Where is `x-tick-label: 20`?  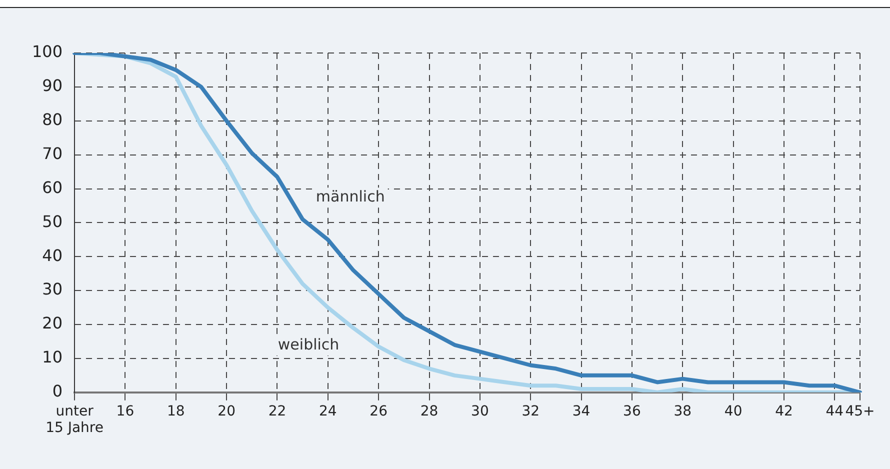
x-tick-label: 20 is located at coordinates (227, 411).